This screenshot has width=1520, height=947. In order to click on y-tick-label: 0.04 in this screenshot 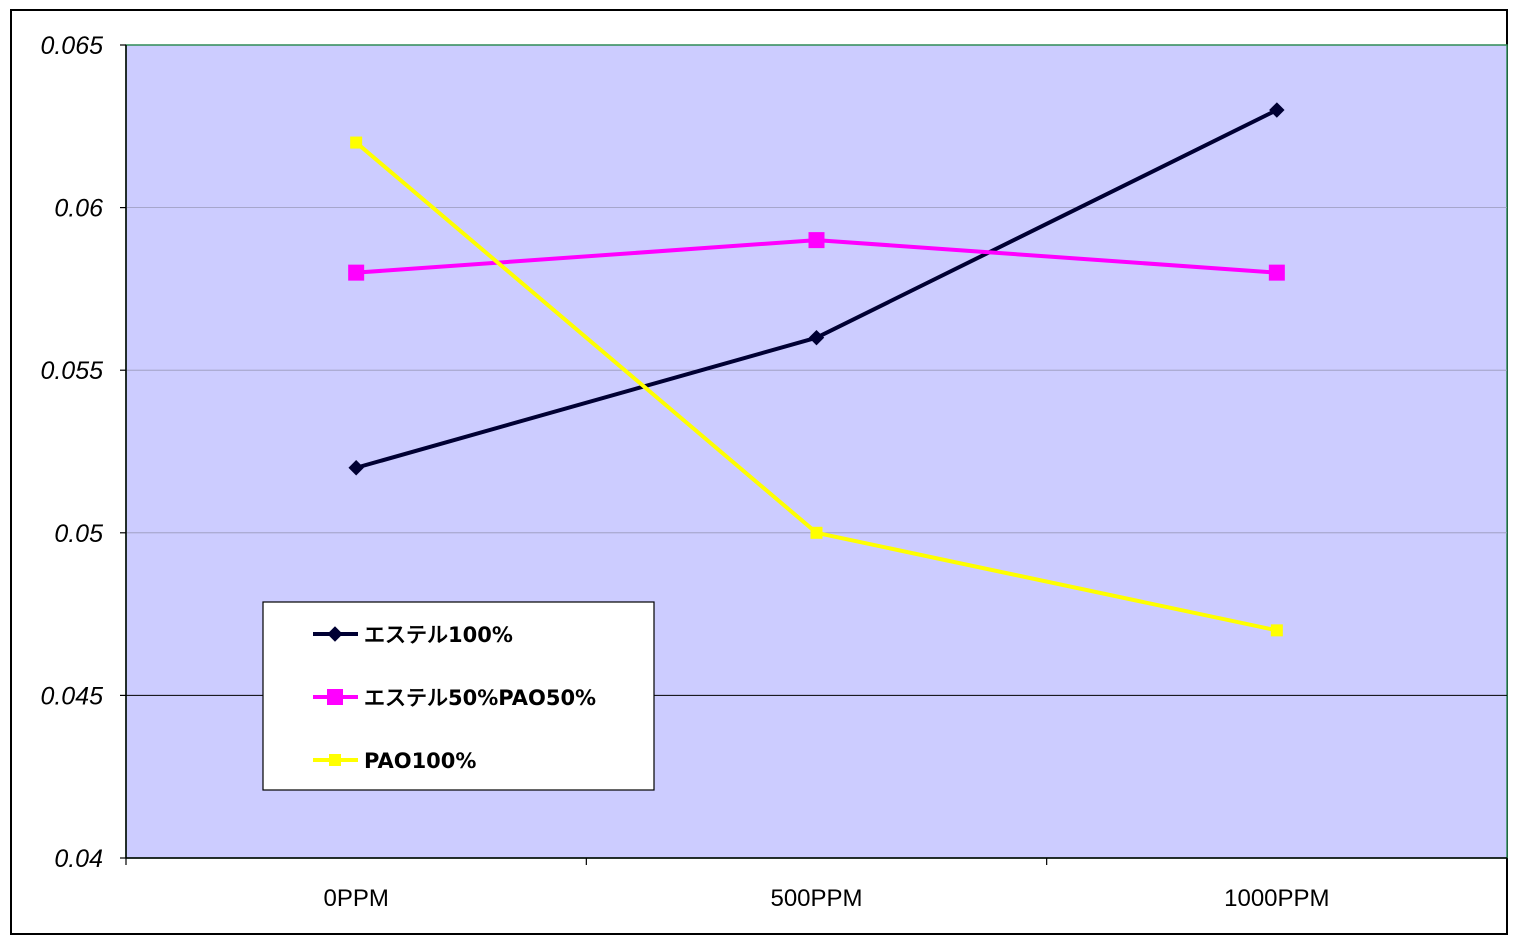, I will do `click(78, 859)`.